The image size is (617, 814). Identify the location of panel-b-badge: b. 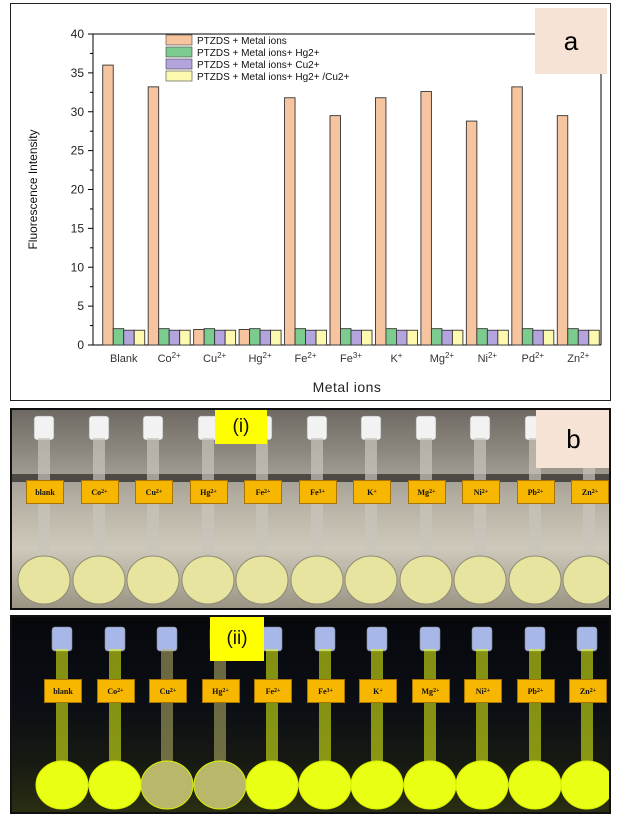
(572, 439).